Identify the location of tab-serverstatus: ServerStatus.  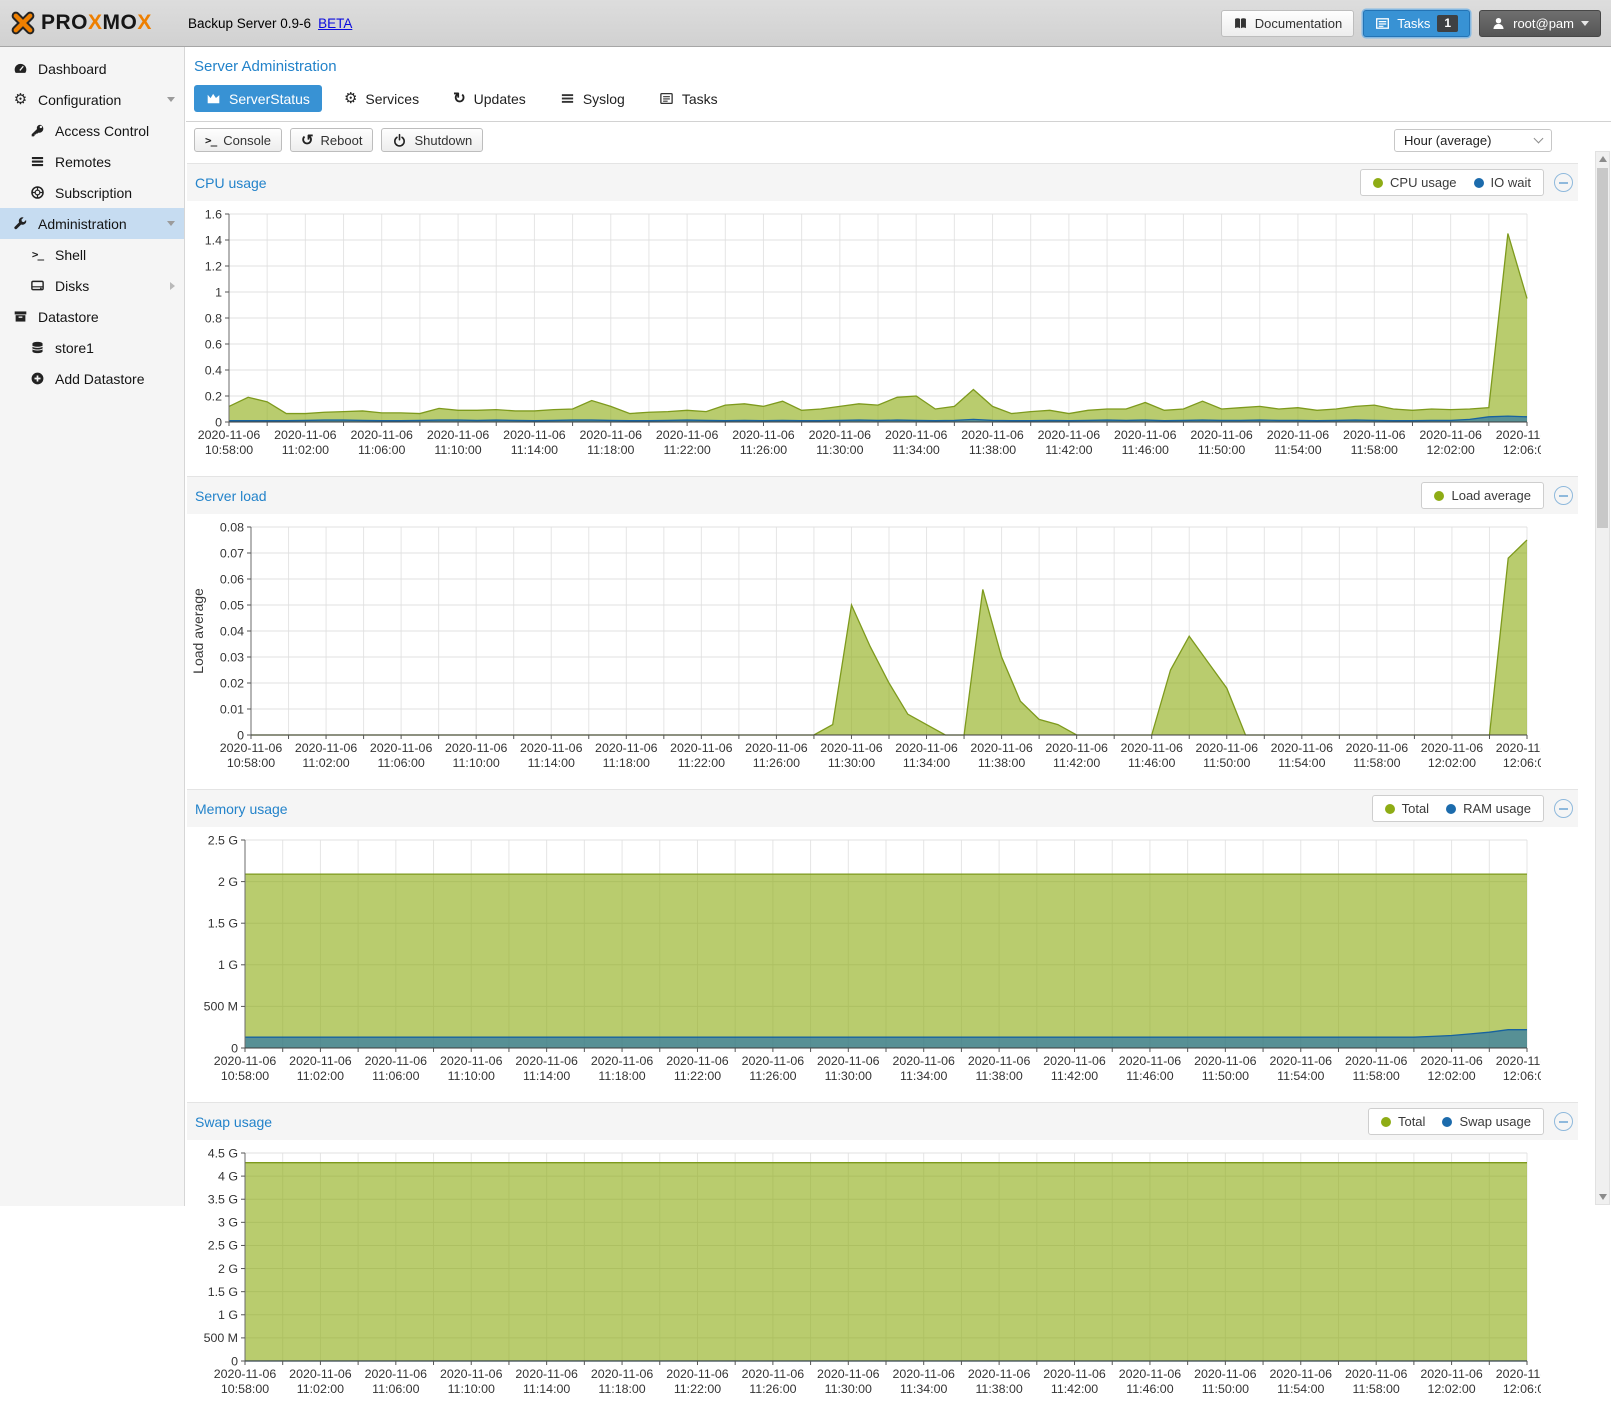
(258, 98).